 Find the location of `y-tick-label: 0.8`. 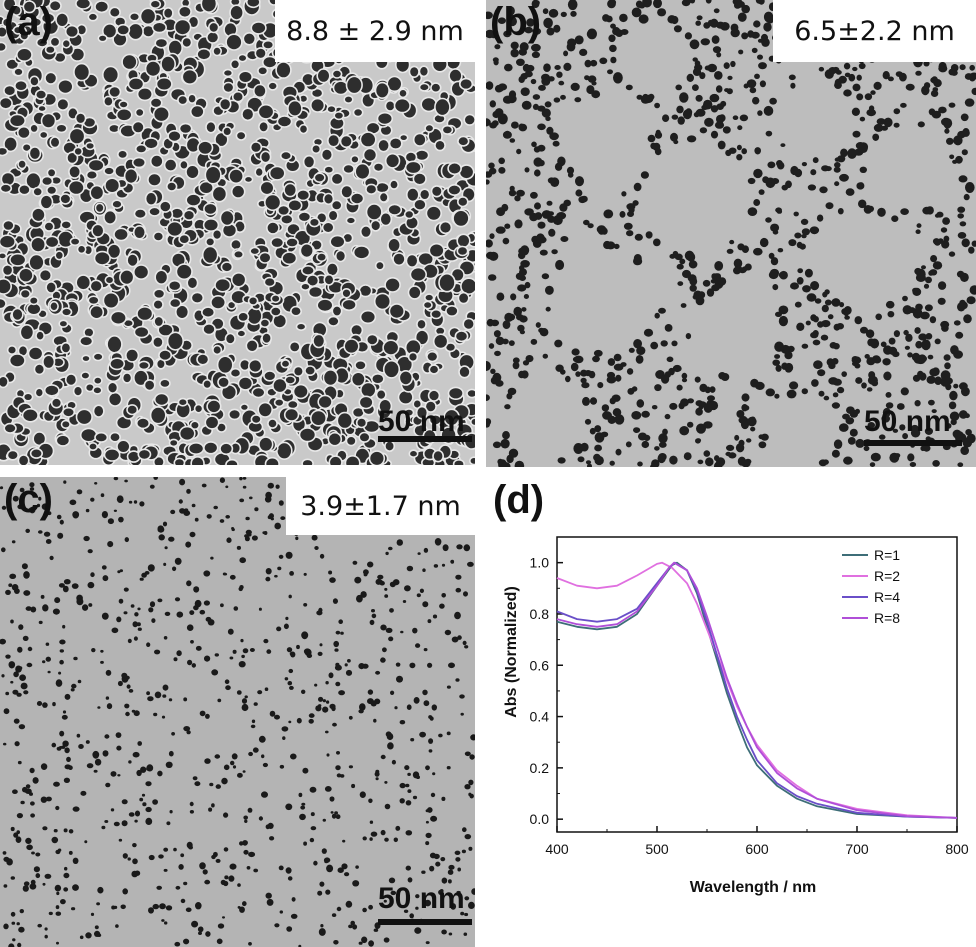

y-tick-label: 0.8 is located at coordinates (540, 614).